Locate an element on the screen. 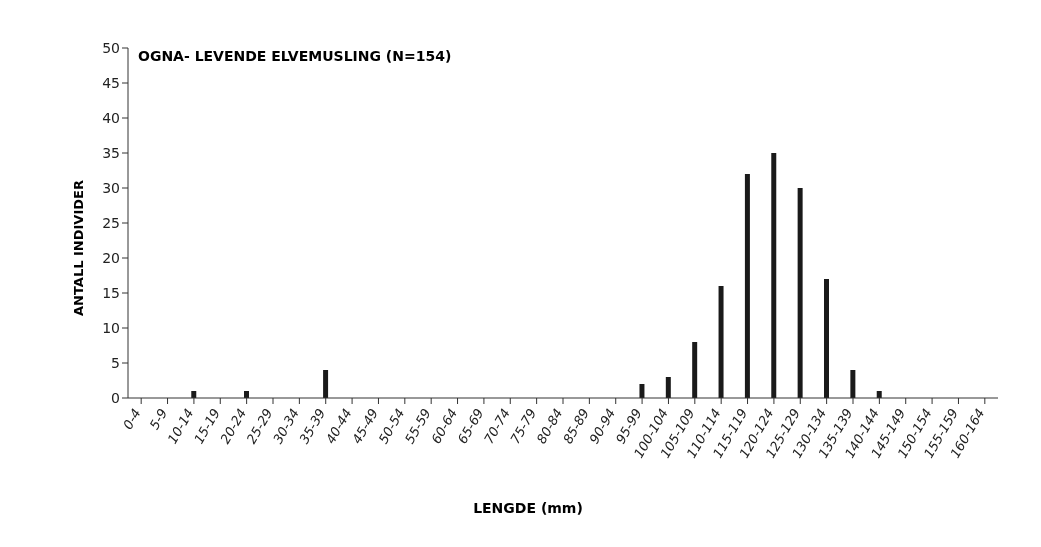  y-tick-label: 30 is located at coordinates (111, 187).